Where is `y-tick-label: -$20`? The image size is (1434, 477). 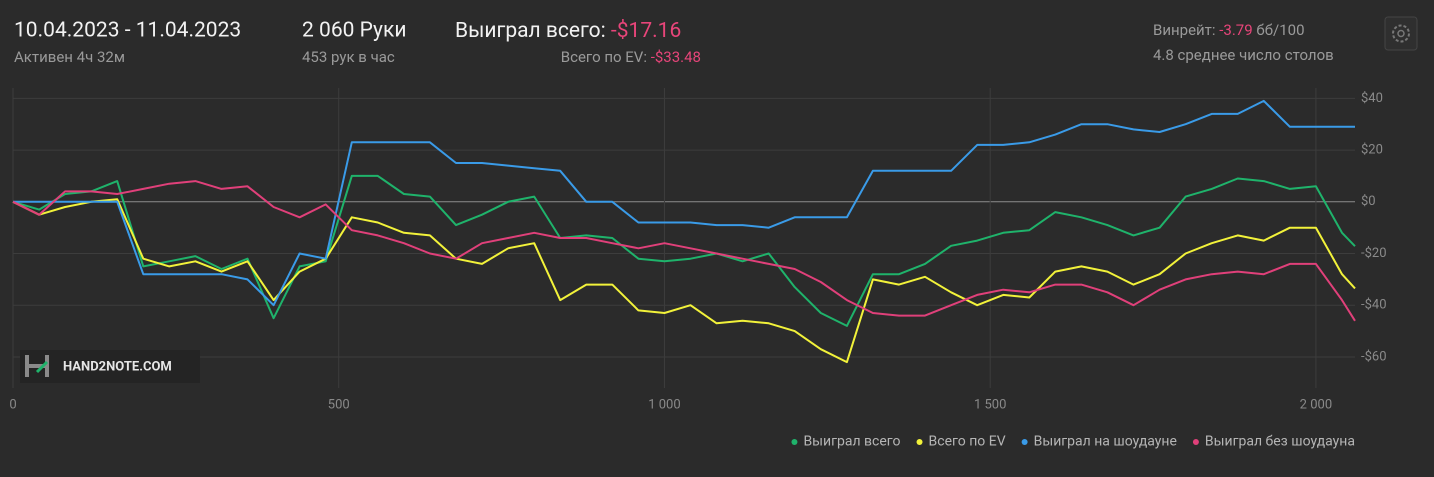 y-tick-label: -$20 is located at coordinates (1374, 253).